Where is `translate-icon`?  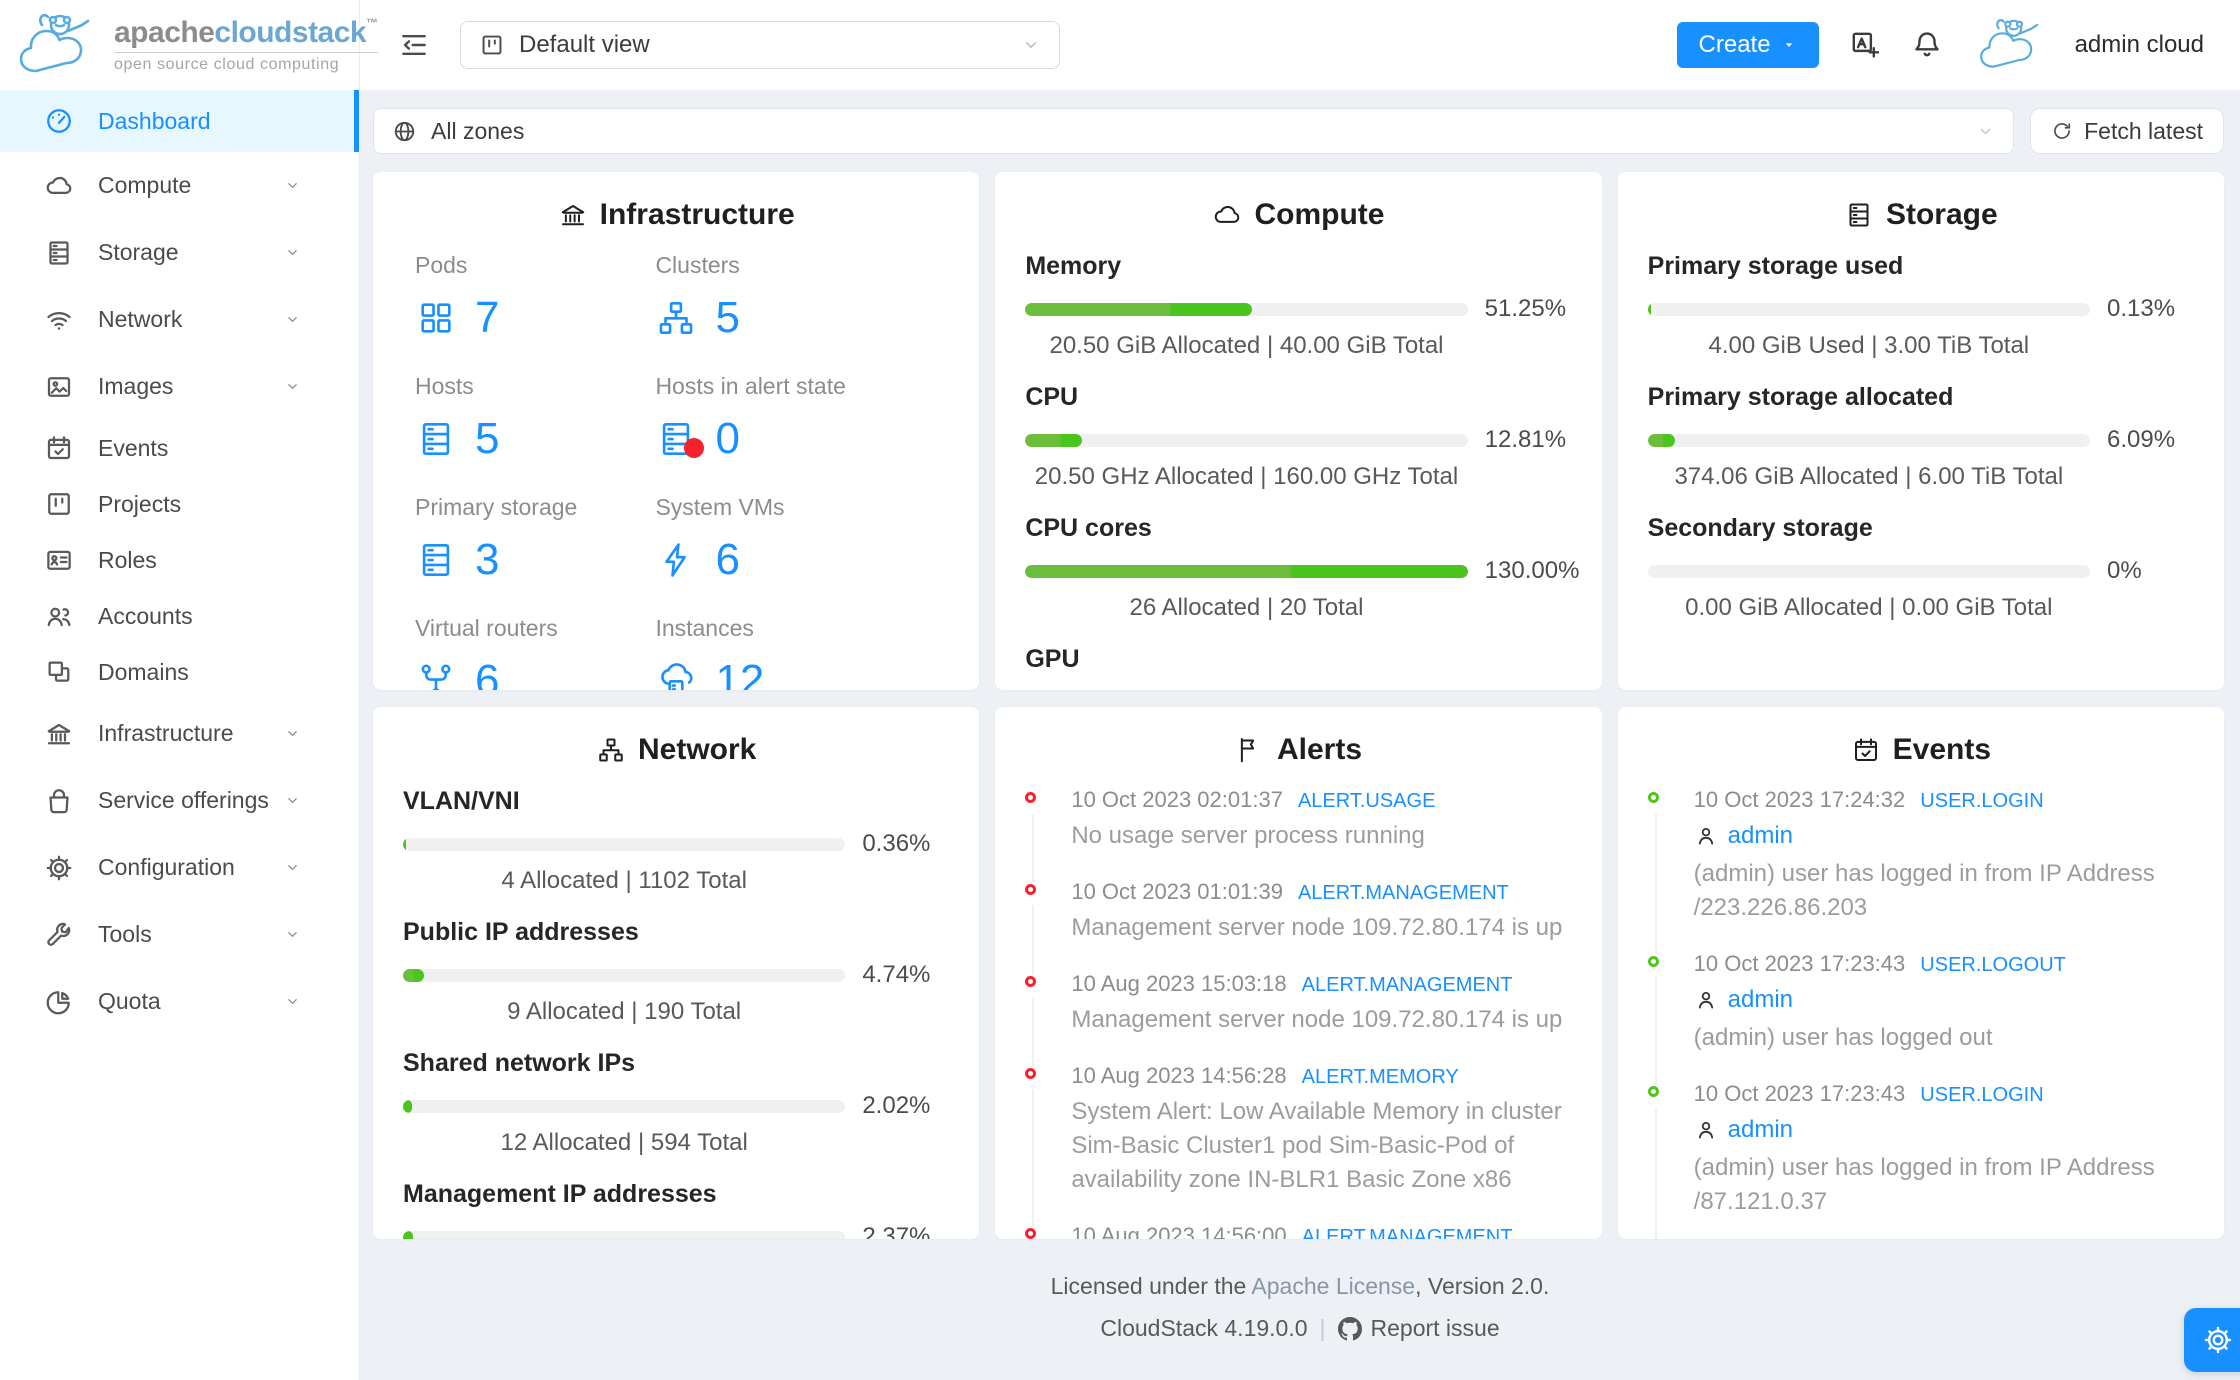
translate-icon is located at coordinates (1865, 45).